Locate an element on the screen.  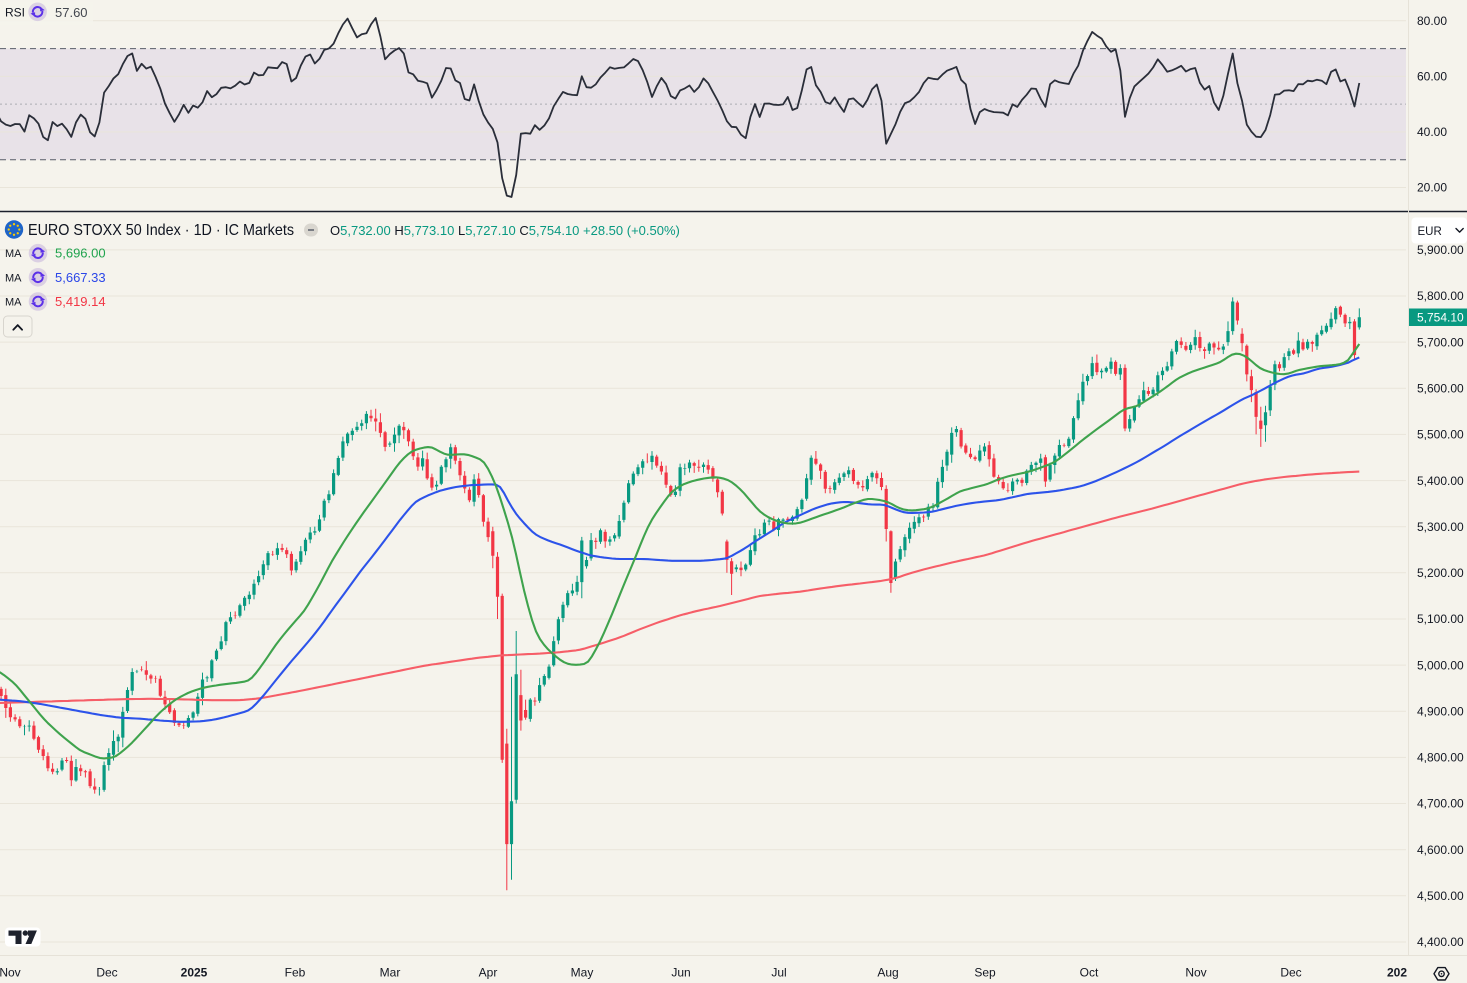
svg-text: 4,500.00 is located at coordinates (1440, 896).